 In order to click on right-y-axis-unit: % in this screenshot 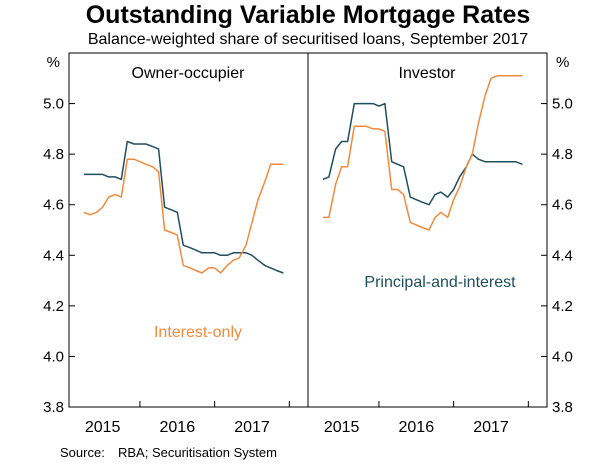, I will do `click(562, 62)`.